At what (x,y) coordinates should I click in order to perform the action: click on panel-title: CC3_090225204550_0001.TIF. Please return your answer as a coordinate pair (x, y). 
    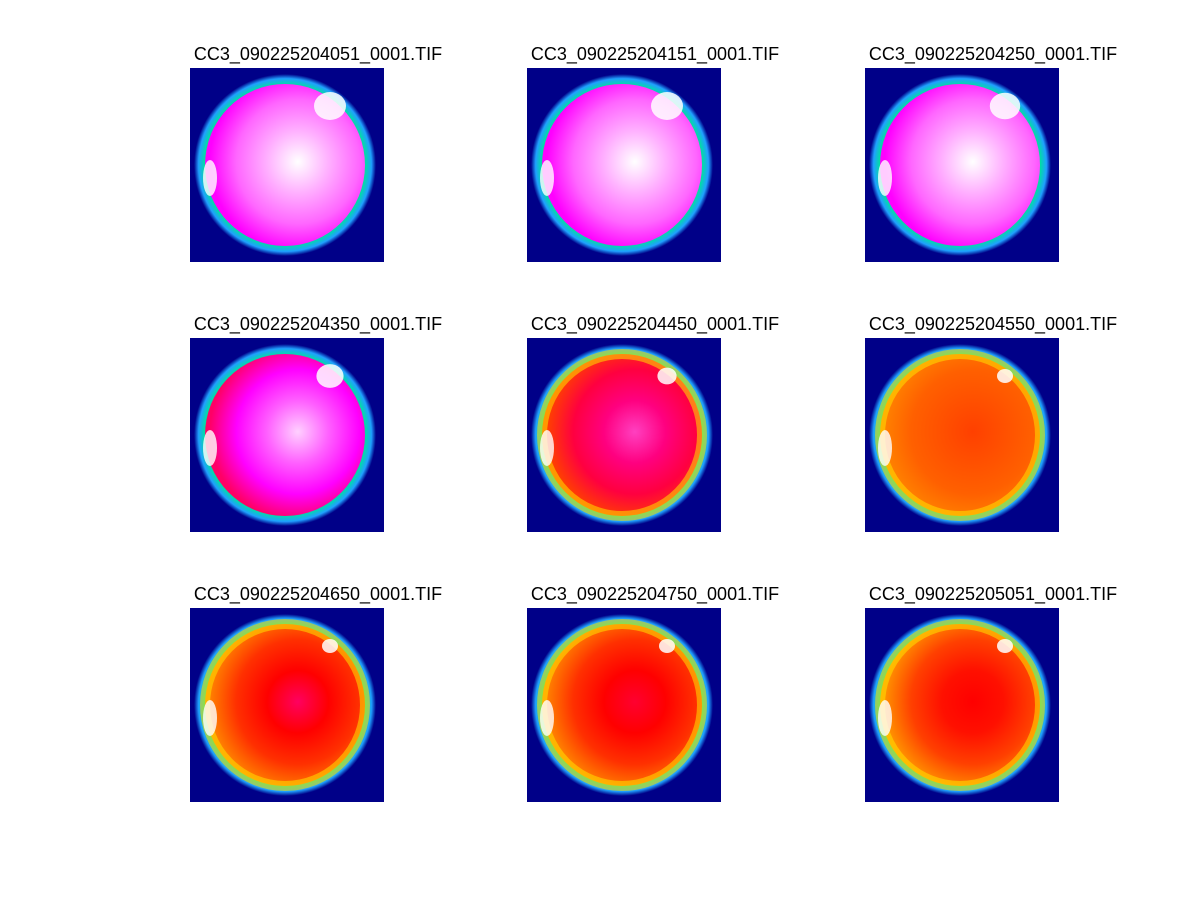
    Looking at the image, I should click on (993, 324).